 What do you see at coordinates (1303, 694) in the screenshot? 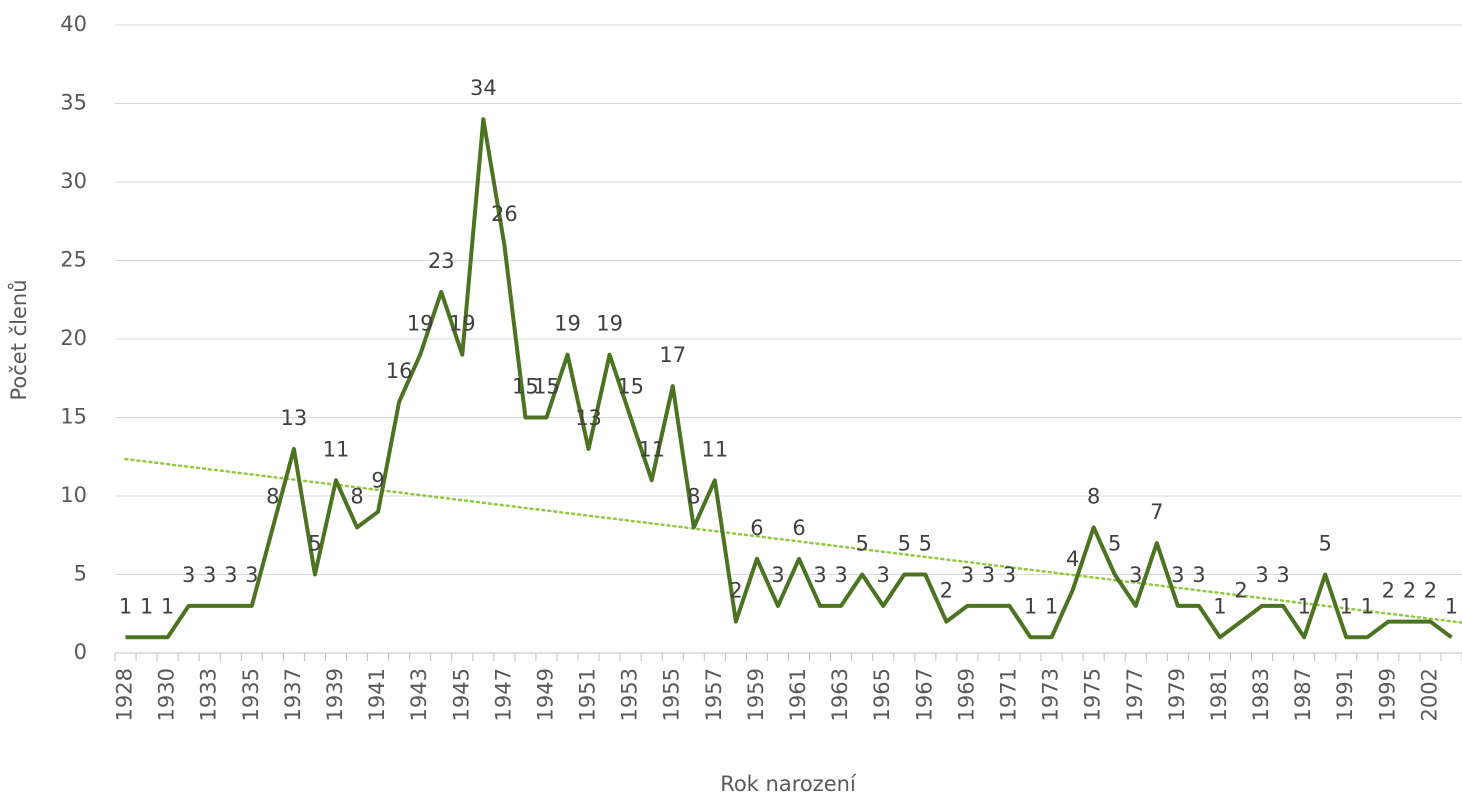
I see `x-tick-label: 1987` at bounding box center [1303, 694].